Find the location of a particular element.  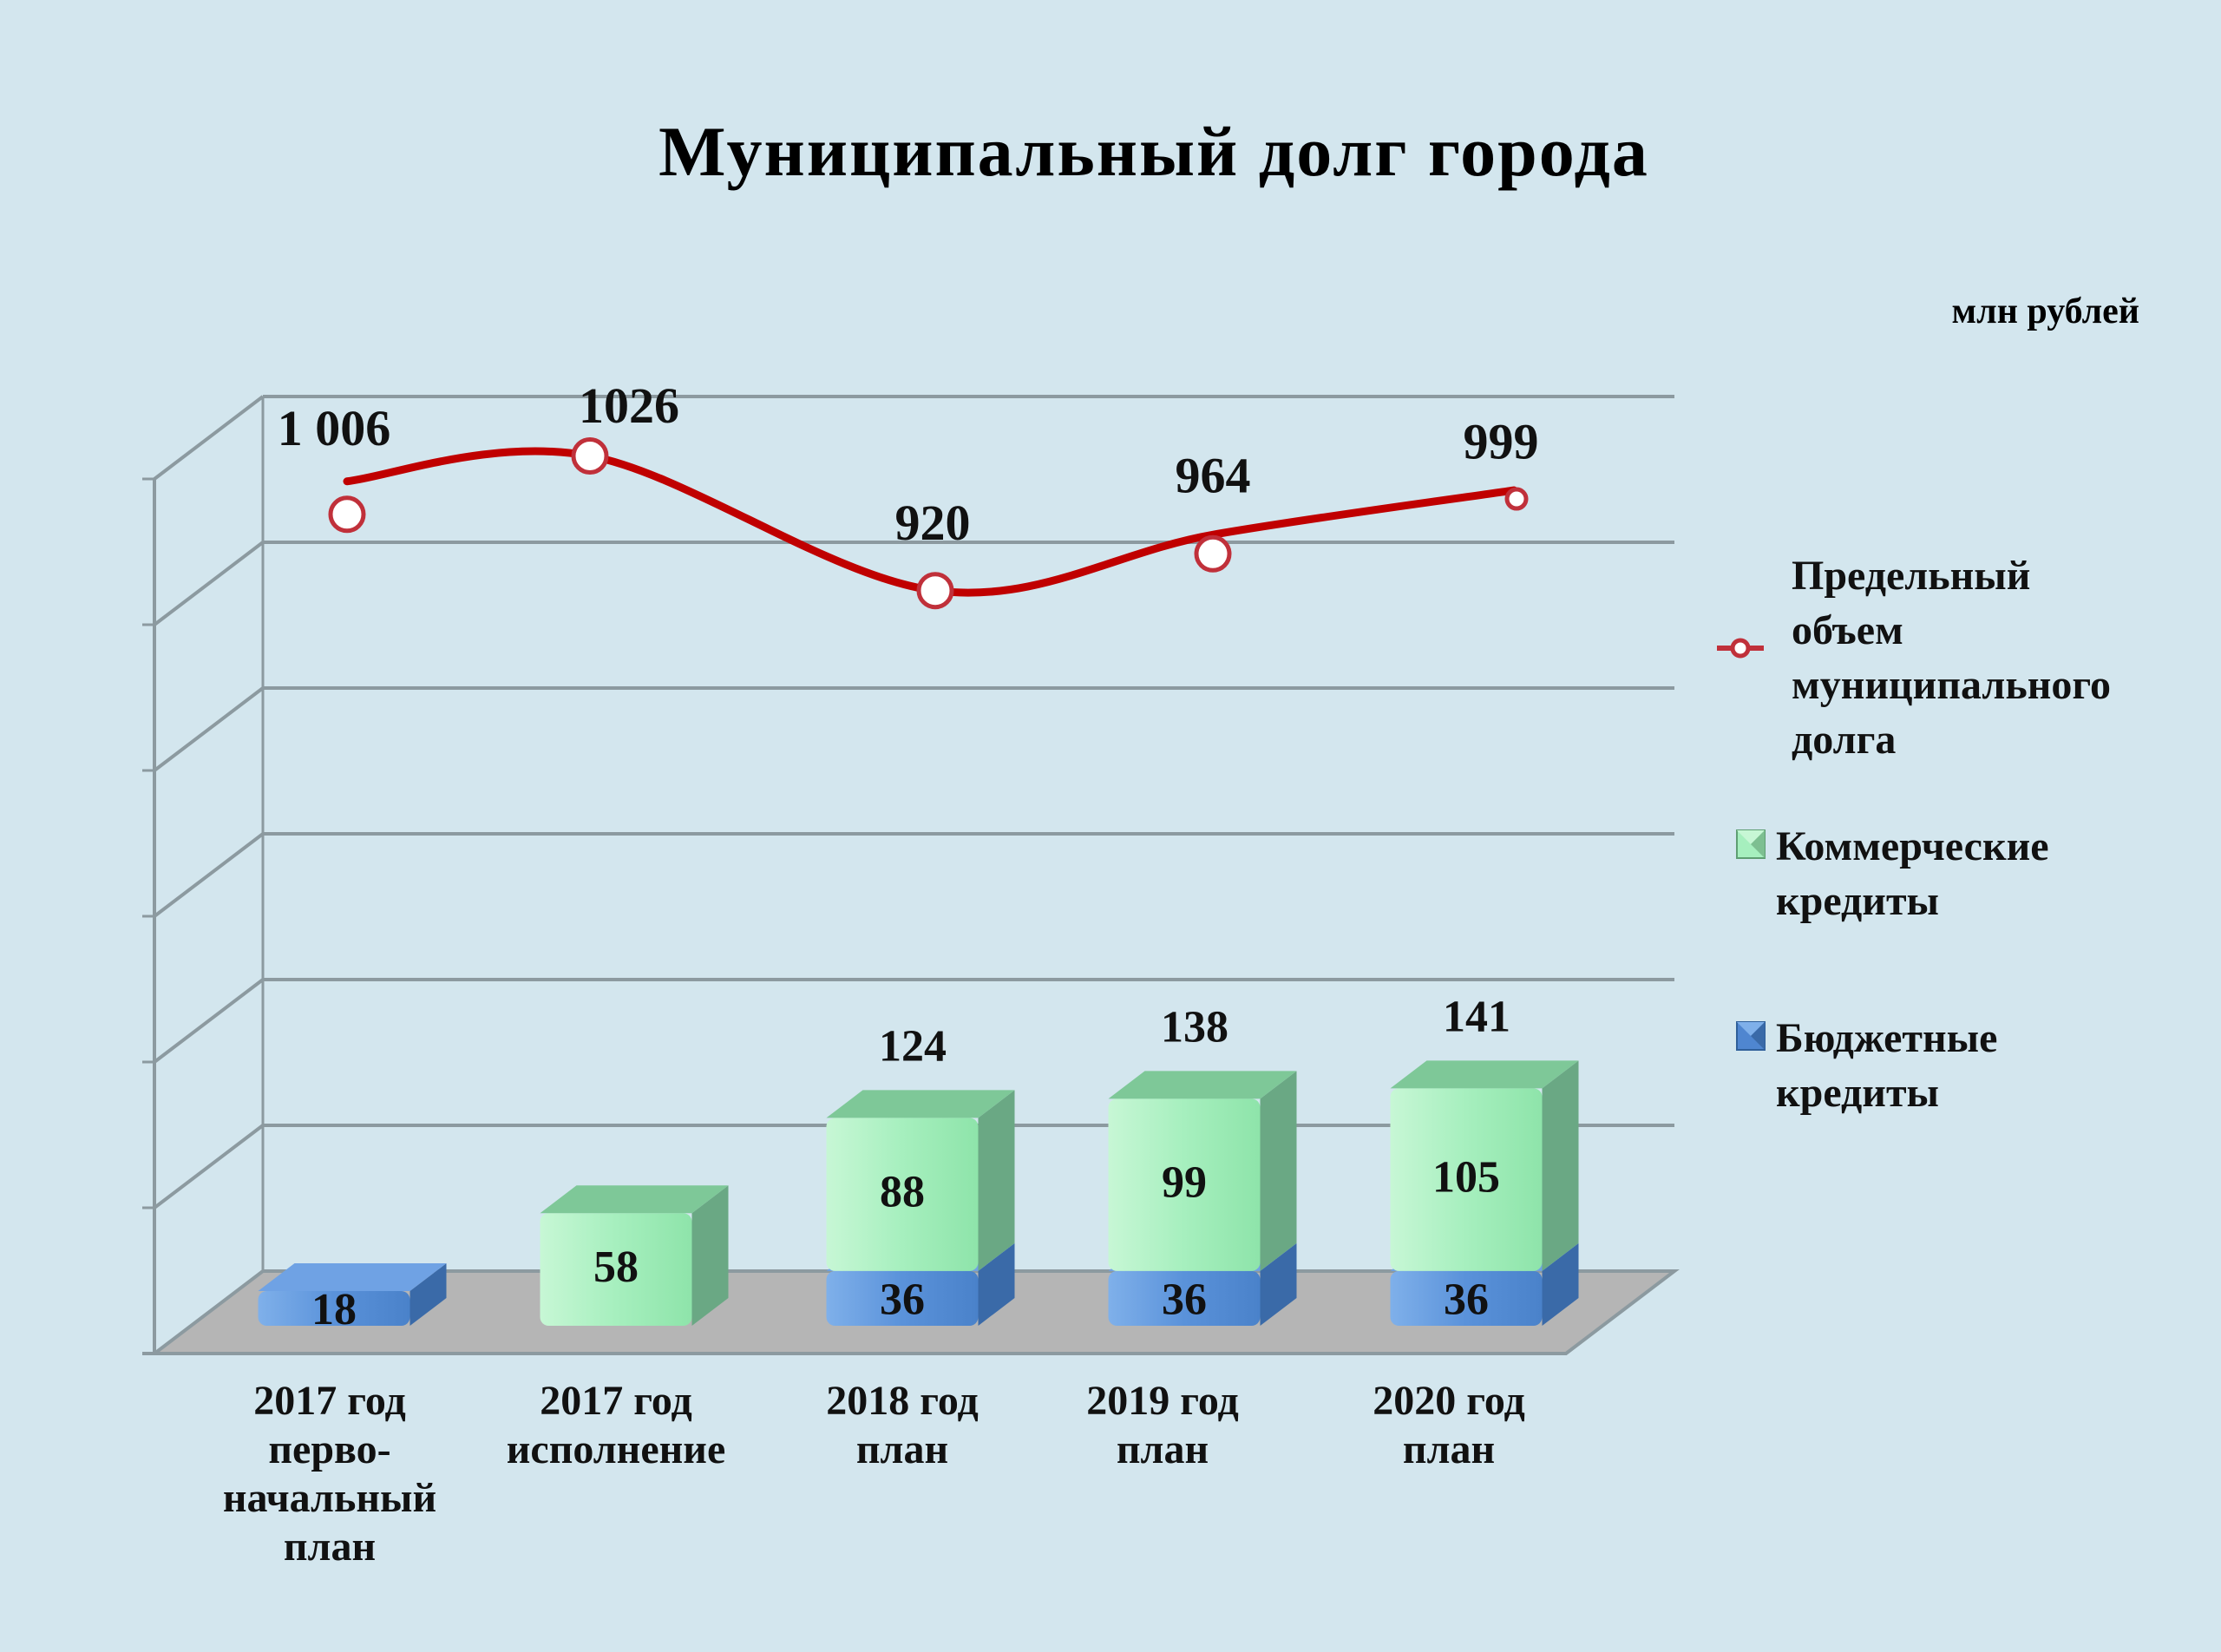

chart-bars is located at coordinates (918, 1193).